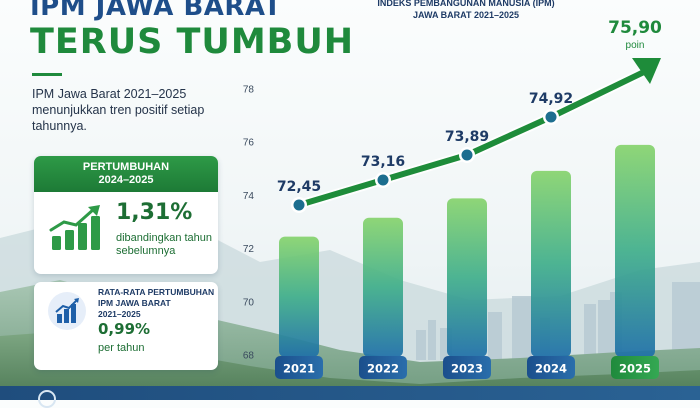 This screenshot has height=408, width=700. I want to click on highlight-unit-label: poin, so click(635, 45).